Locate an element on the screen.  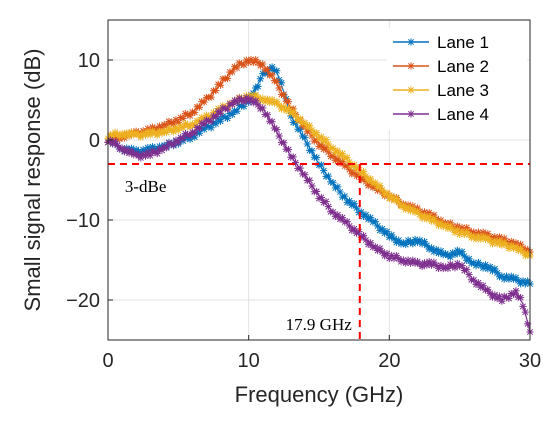
legend: Lane 1 Lane 2 Lane 3 Lane 4 is located at coordinates (457, 79).